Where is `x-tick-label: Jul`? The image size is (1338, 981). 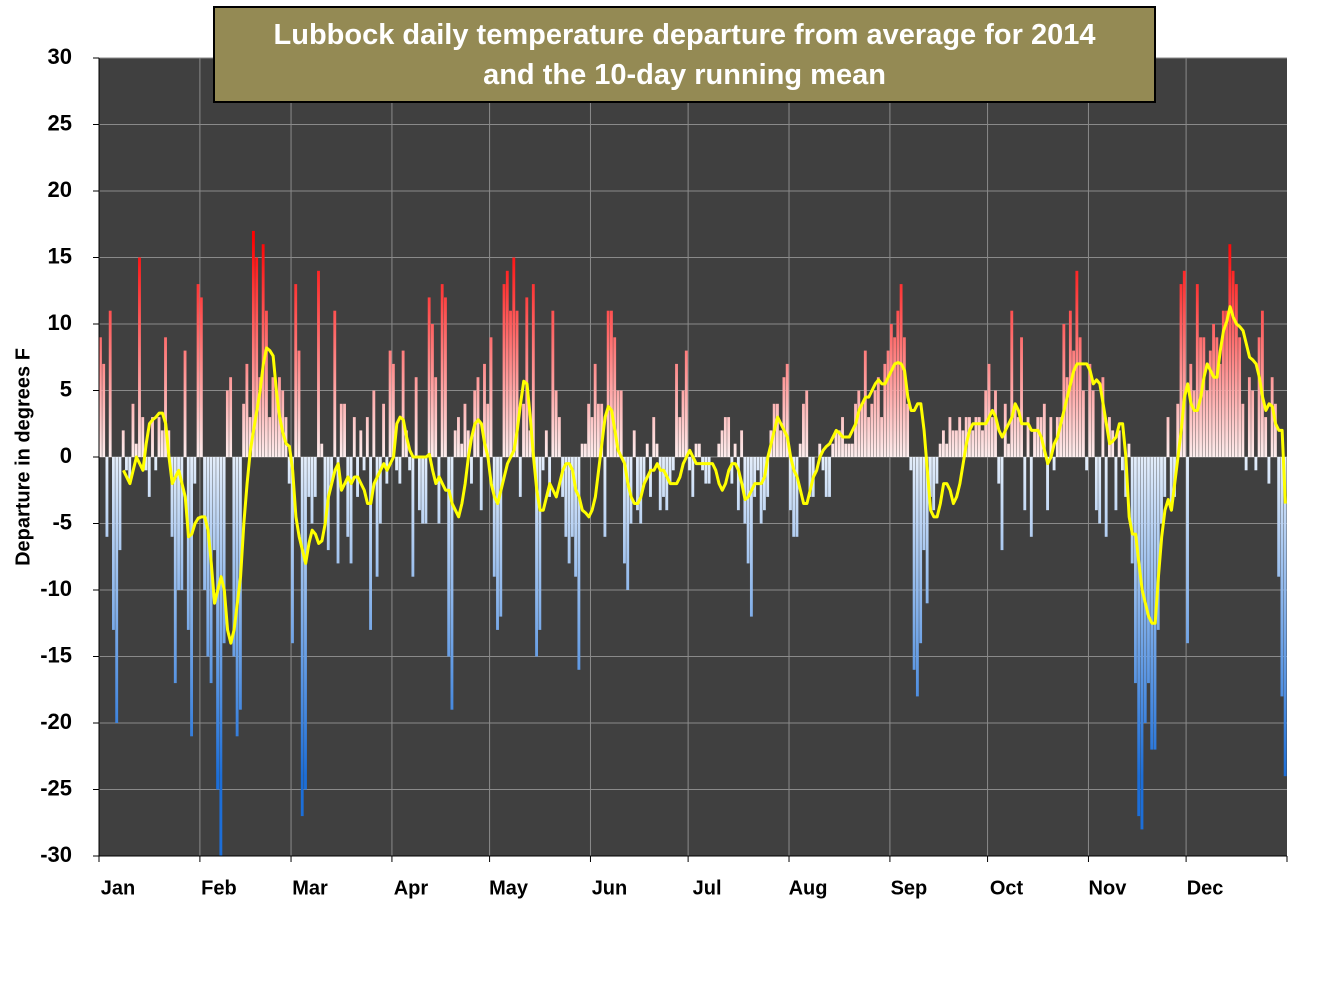
x-tick-label: Jul is located at coordinates (707, 888).